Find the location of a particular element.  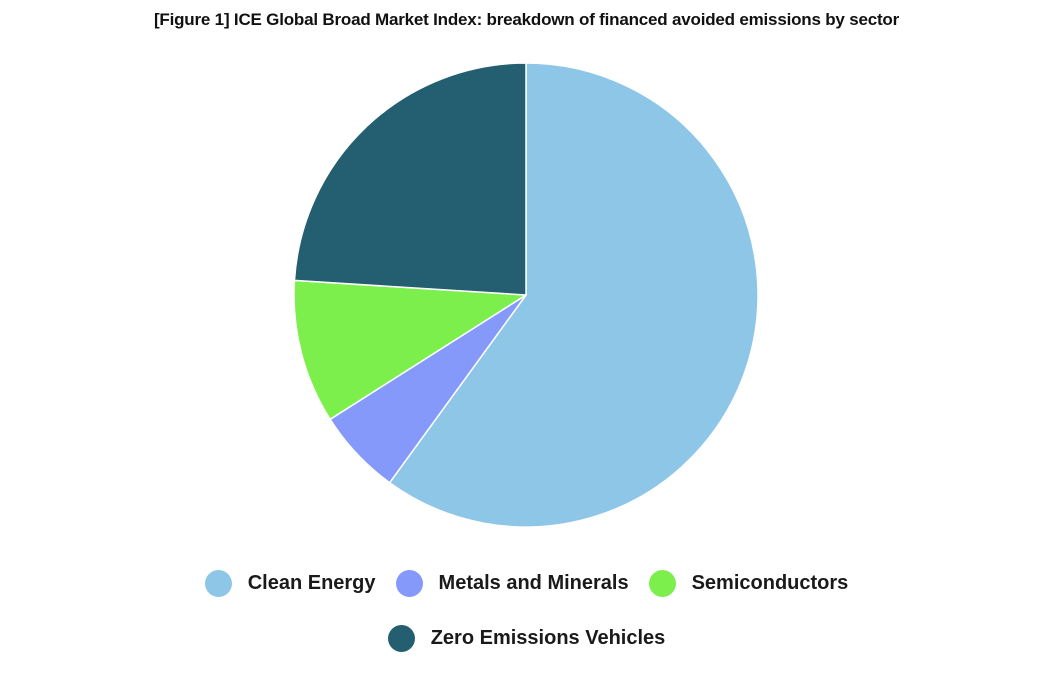

legend-item-zero-emissions-vehicles: Zero Emissions Vehicles is located at coordinates (526, 638).